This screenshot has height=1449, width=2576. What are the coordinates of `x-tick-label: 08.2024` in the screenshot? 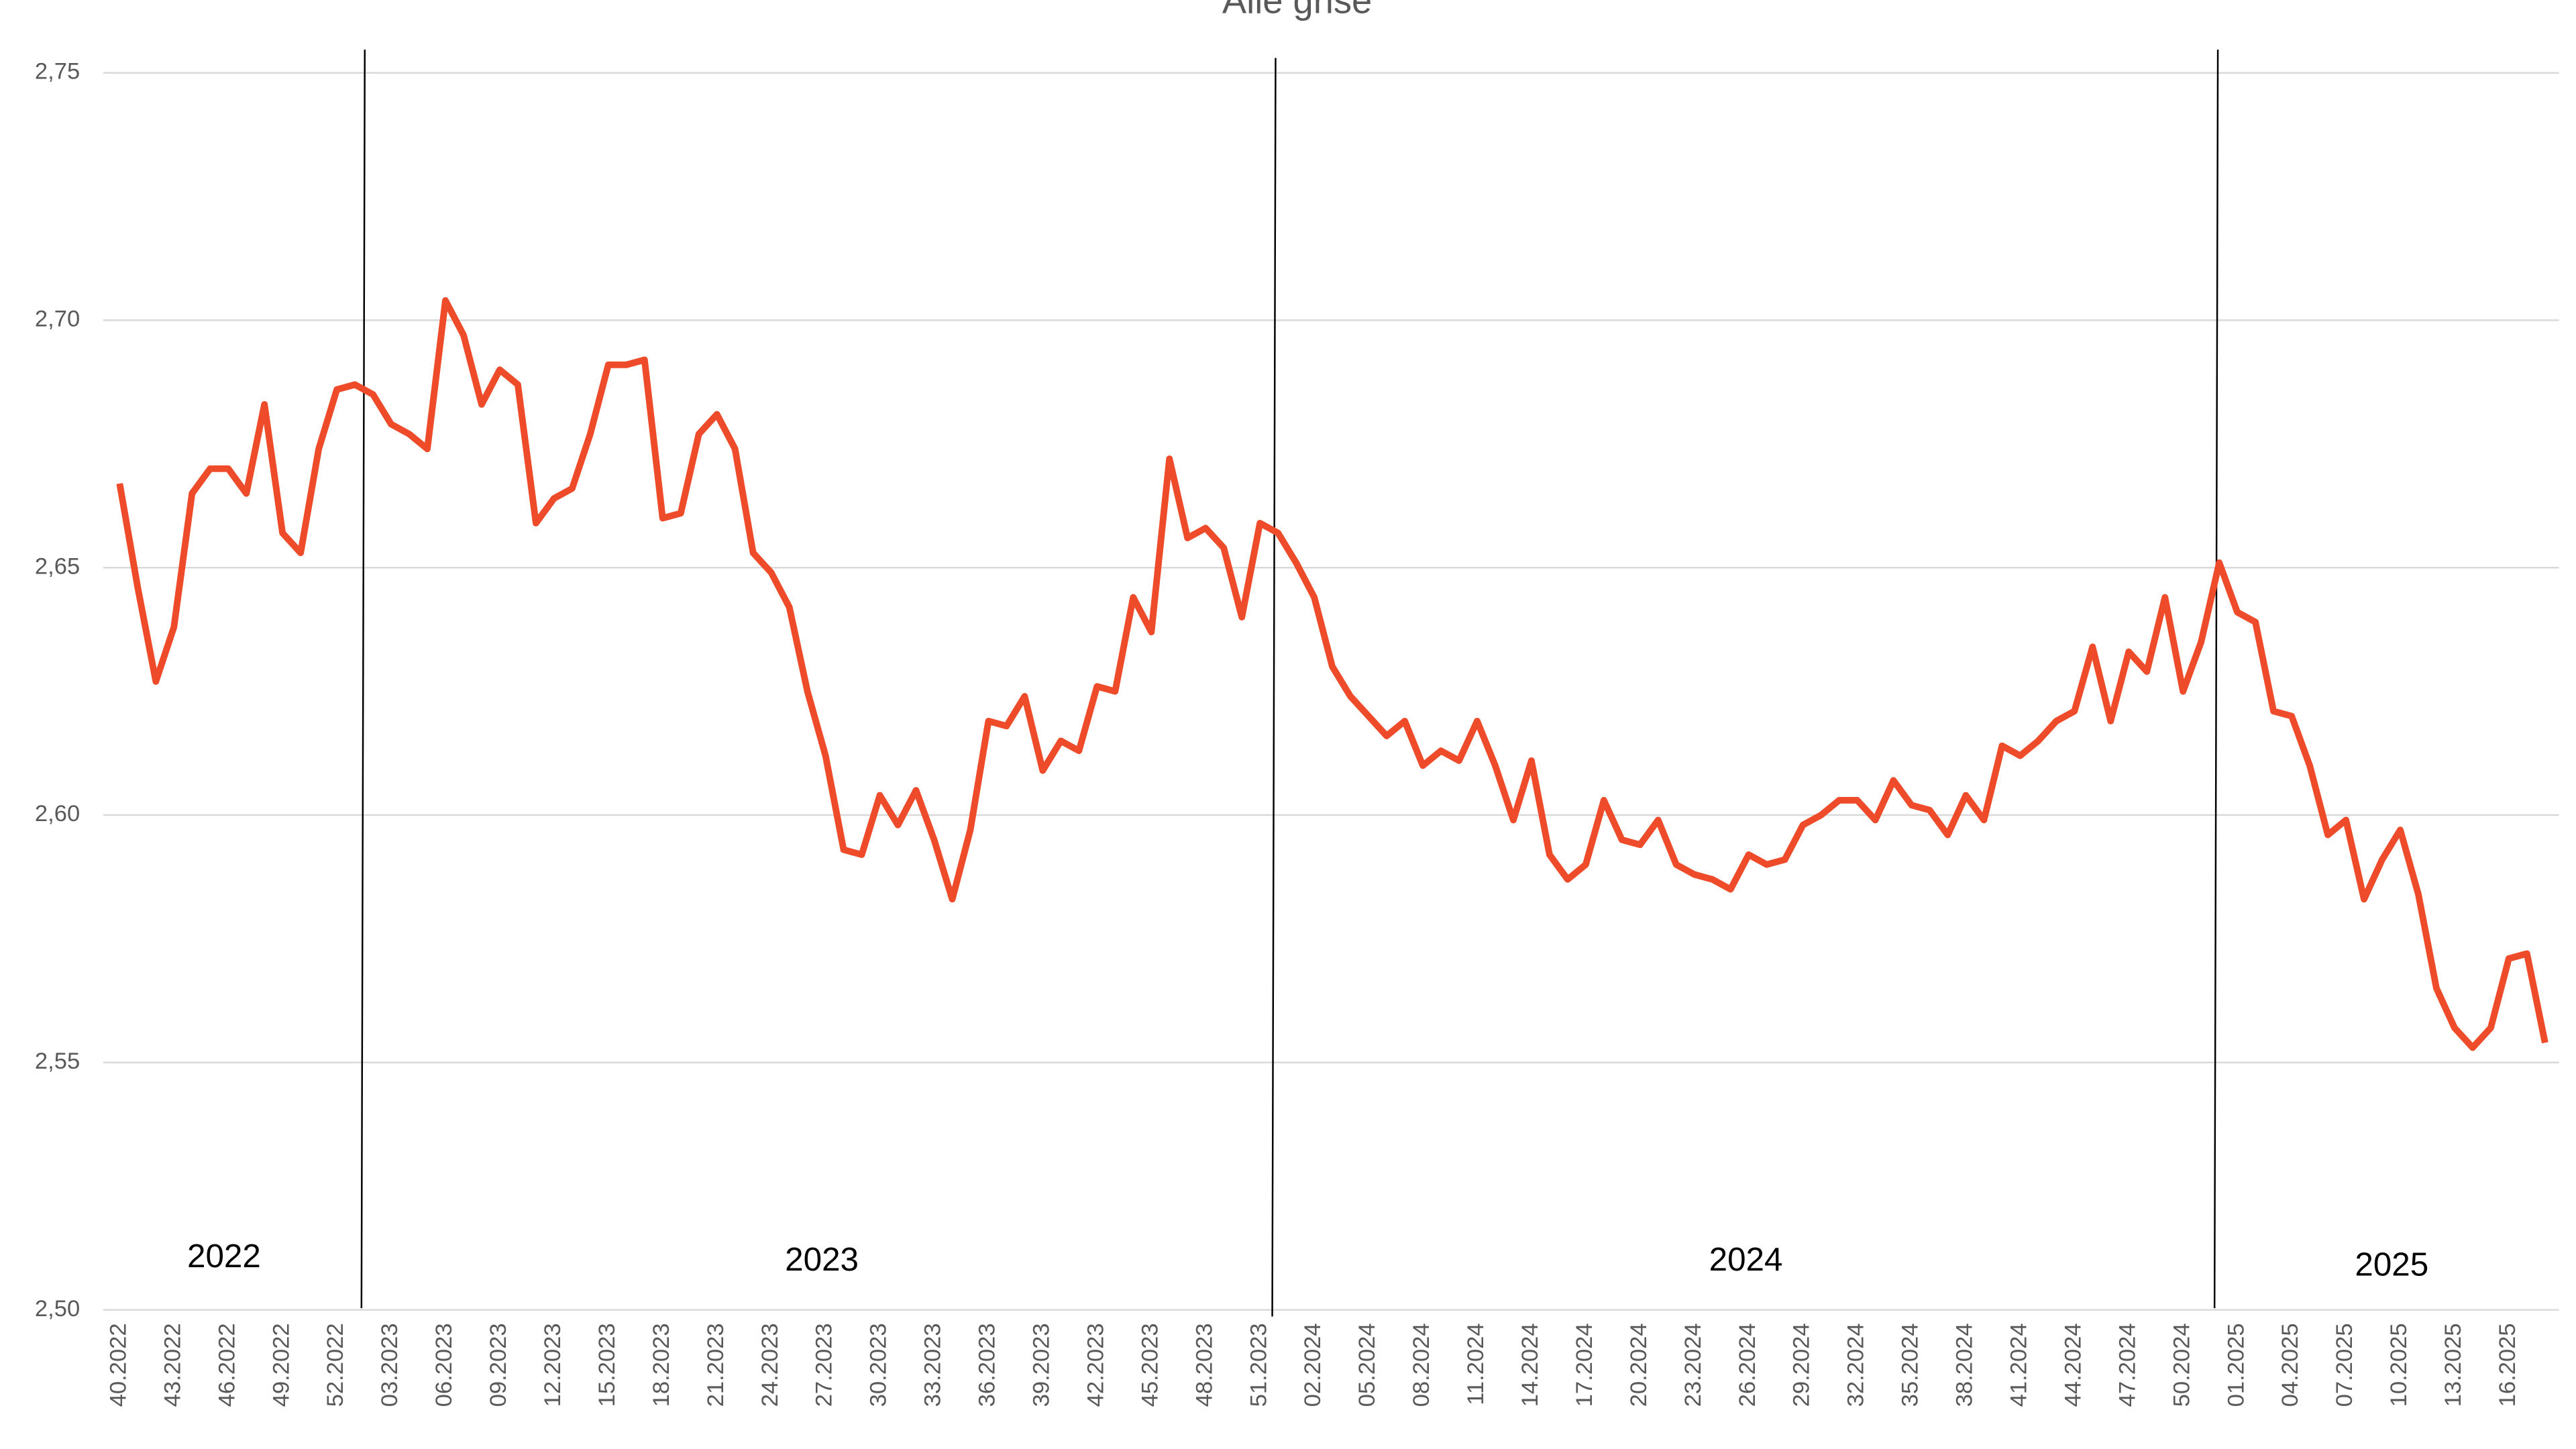 It's located at (1421, 1365).